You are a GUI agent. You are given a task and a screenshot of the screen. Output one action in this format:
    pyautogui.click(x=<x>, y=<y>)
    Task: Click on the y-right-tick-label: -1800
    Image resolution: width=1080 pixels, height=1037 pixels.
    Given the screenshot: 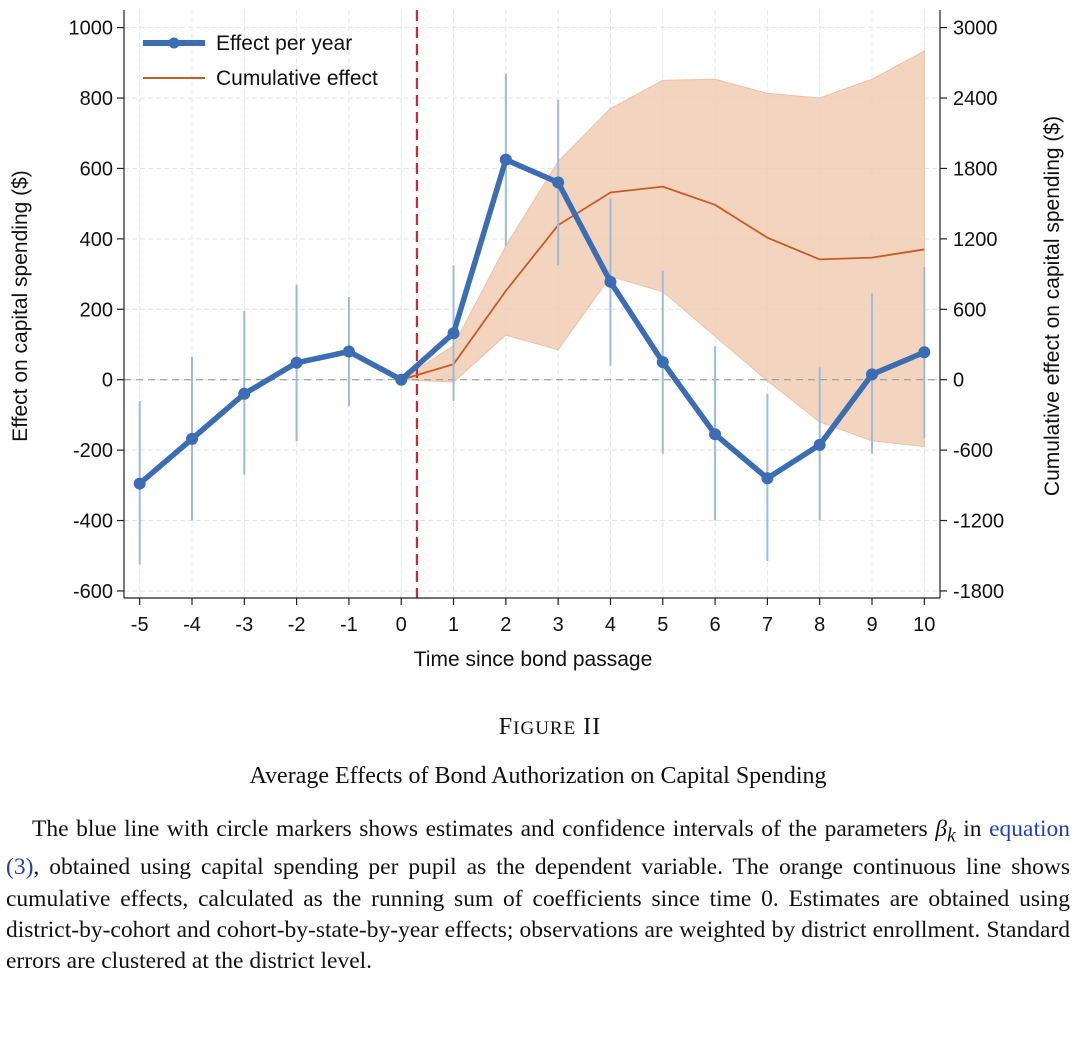 What is the action you would take?
    pyautogui.click(x=978, y=592)
    